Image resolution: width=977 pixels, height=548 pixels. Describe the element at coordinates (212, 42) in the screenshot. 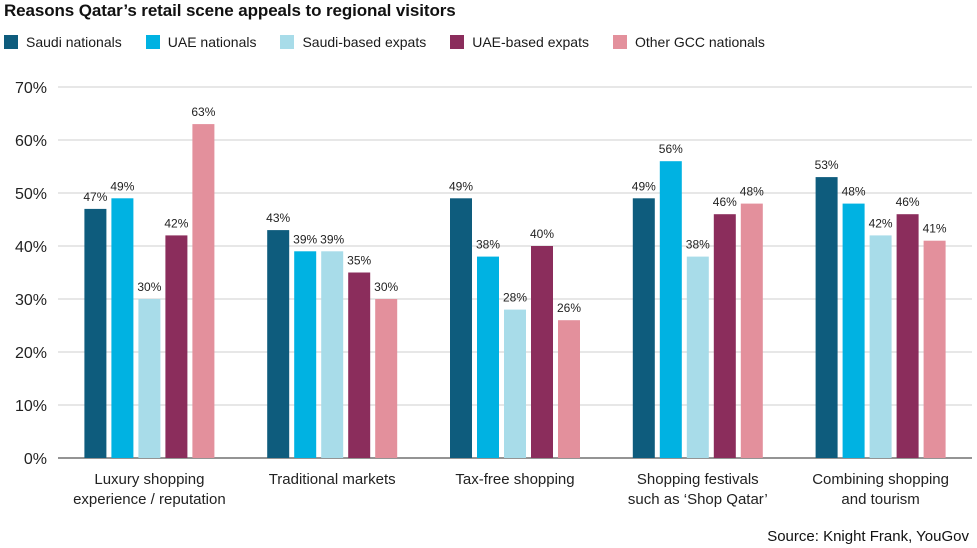

I see `legend-label: UAE nationals` at that location.